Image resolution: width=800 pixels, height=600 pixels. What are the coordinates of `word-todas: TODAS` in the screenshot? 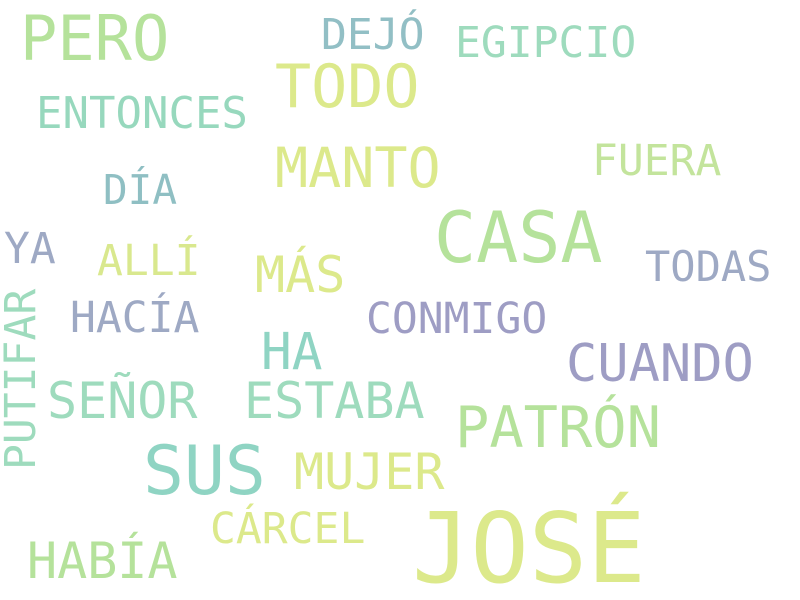 It's located at (708, 266).